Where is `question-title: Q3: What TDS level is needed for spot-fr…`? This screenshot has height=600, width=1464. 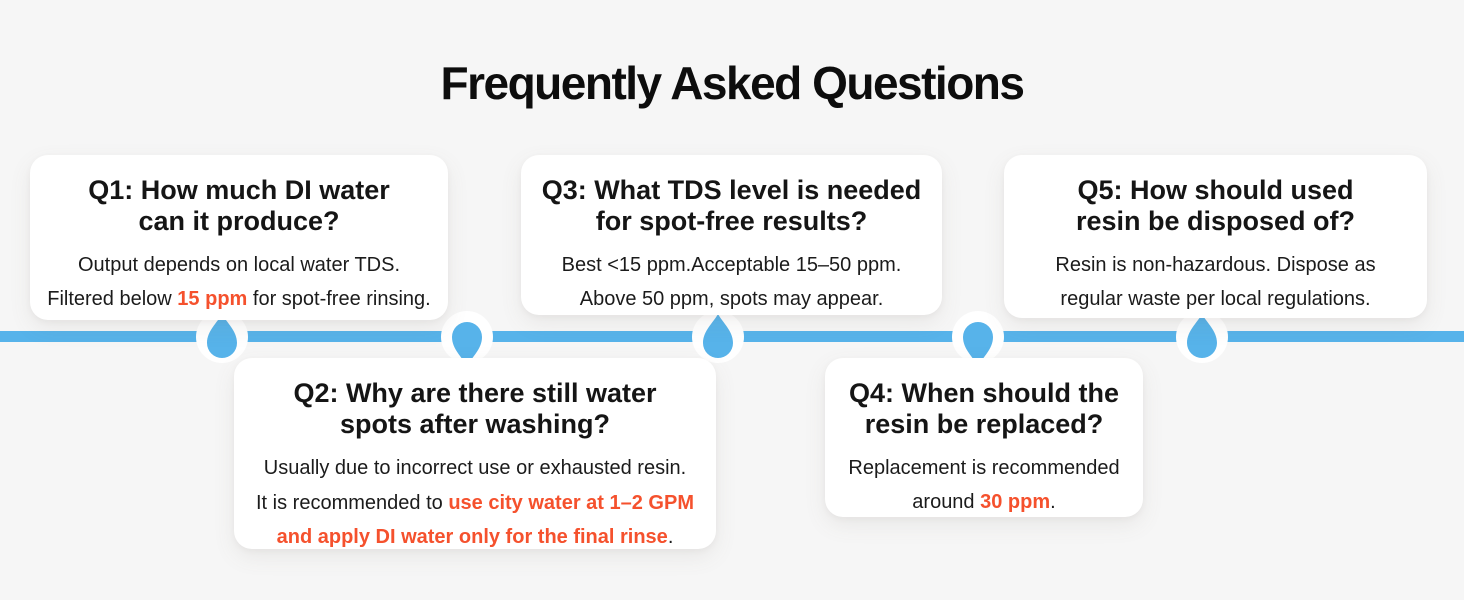
question-title: Q3: What TDS level is needed for spot-fr… is located at coordinates (731, 206).